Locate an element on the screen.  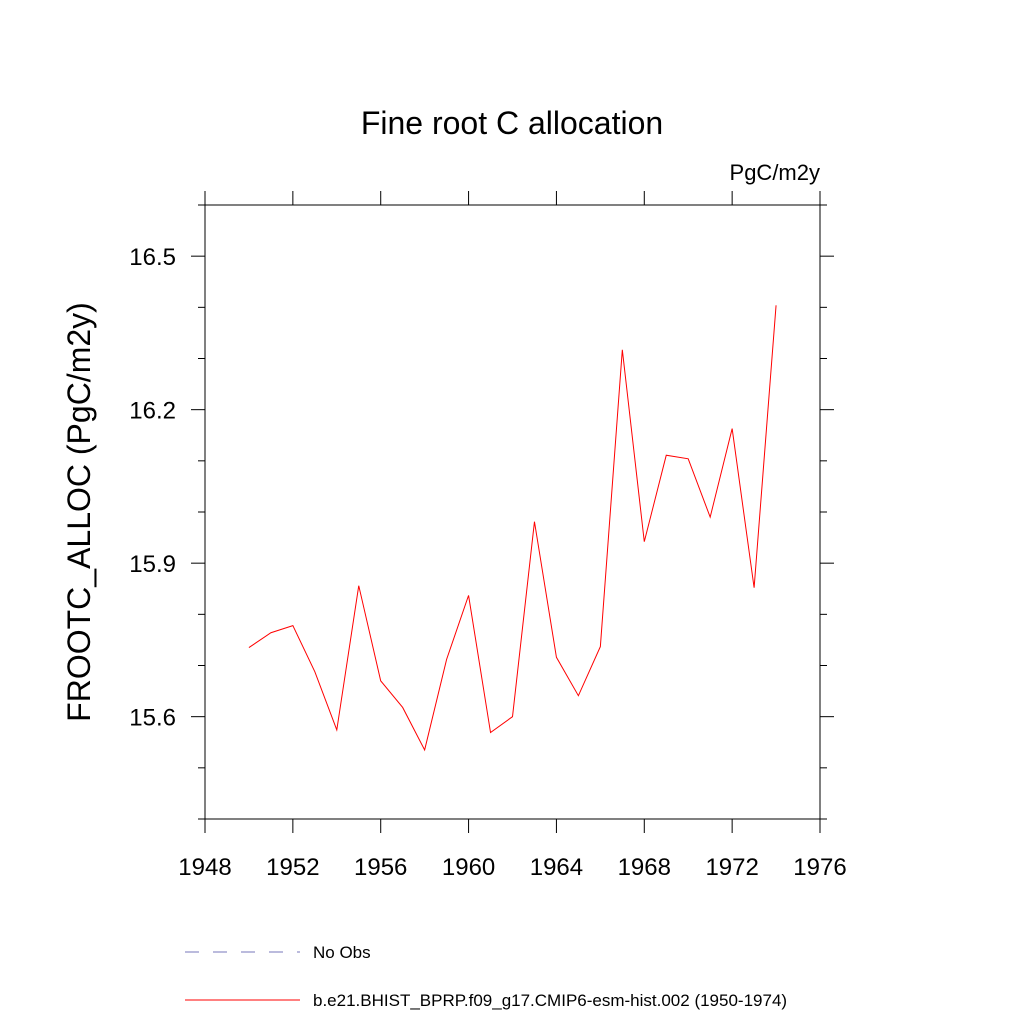
x-tick-label: 1960 is located at coordinates (468, 867).